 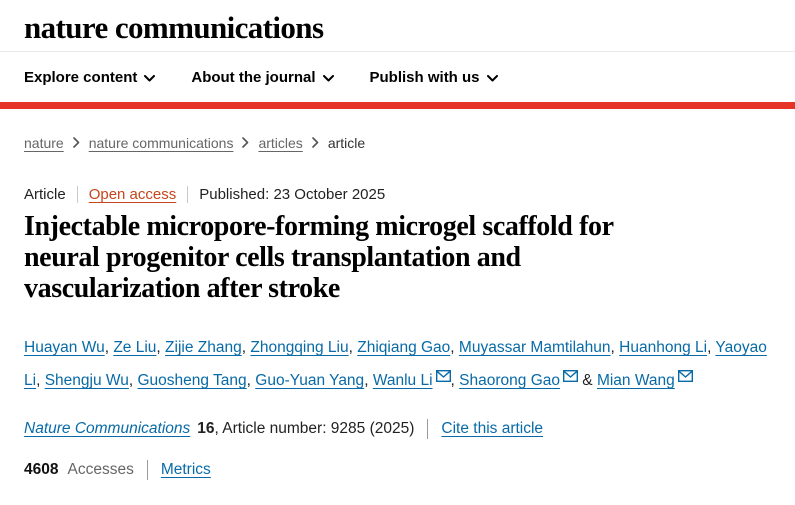 What do you see at coordinates (64, 347) in the screenshot?
I see `author-link: Huayan Wu` at bounding box center [64, 347].